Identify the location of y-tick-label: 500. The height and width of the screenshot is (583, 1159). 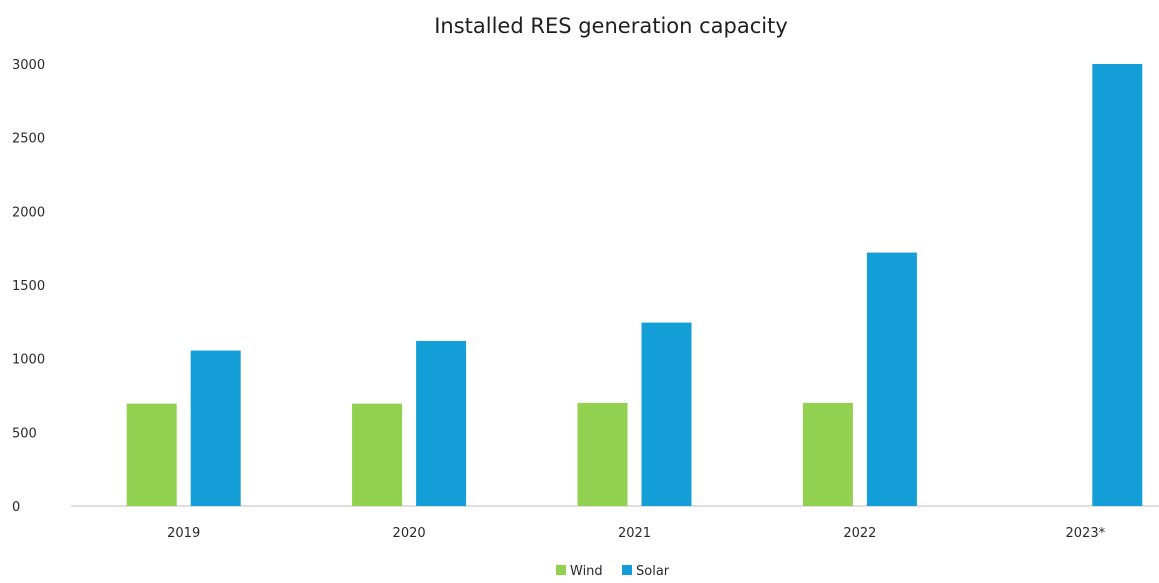
(24, 433).